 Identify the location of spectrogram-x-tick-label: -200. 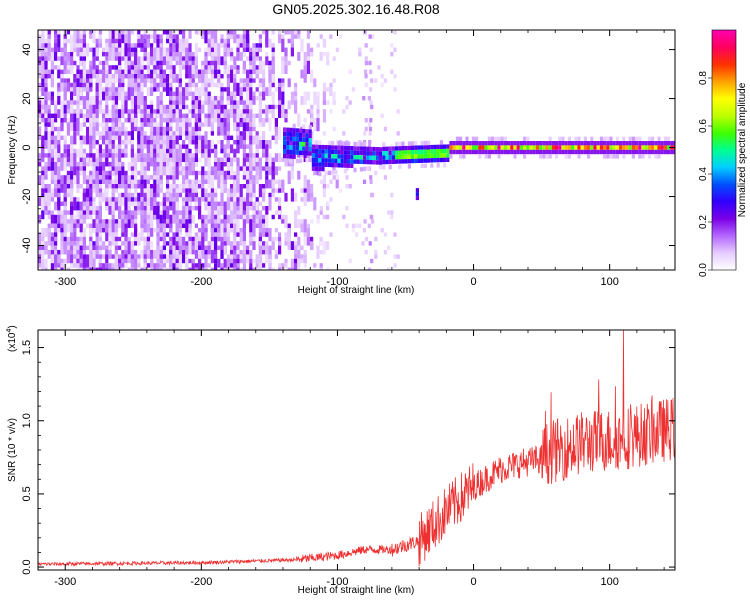
(201, 282).